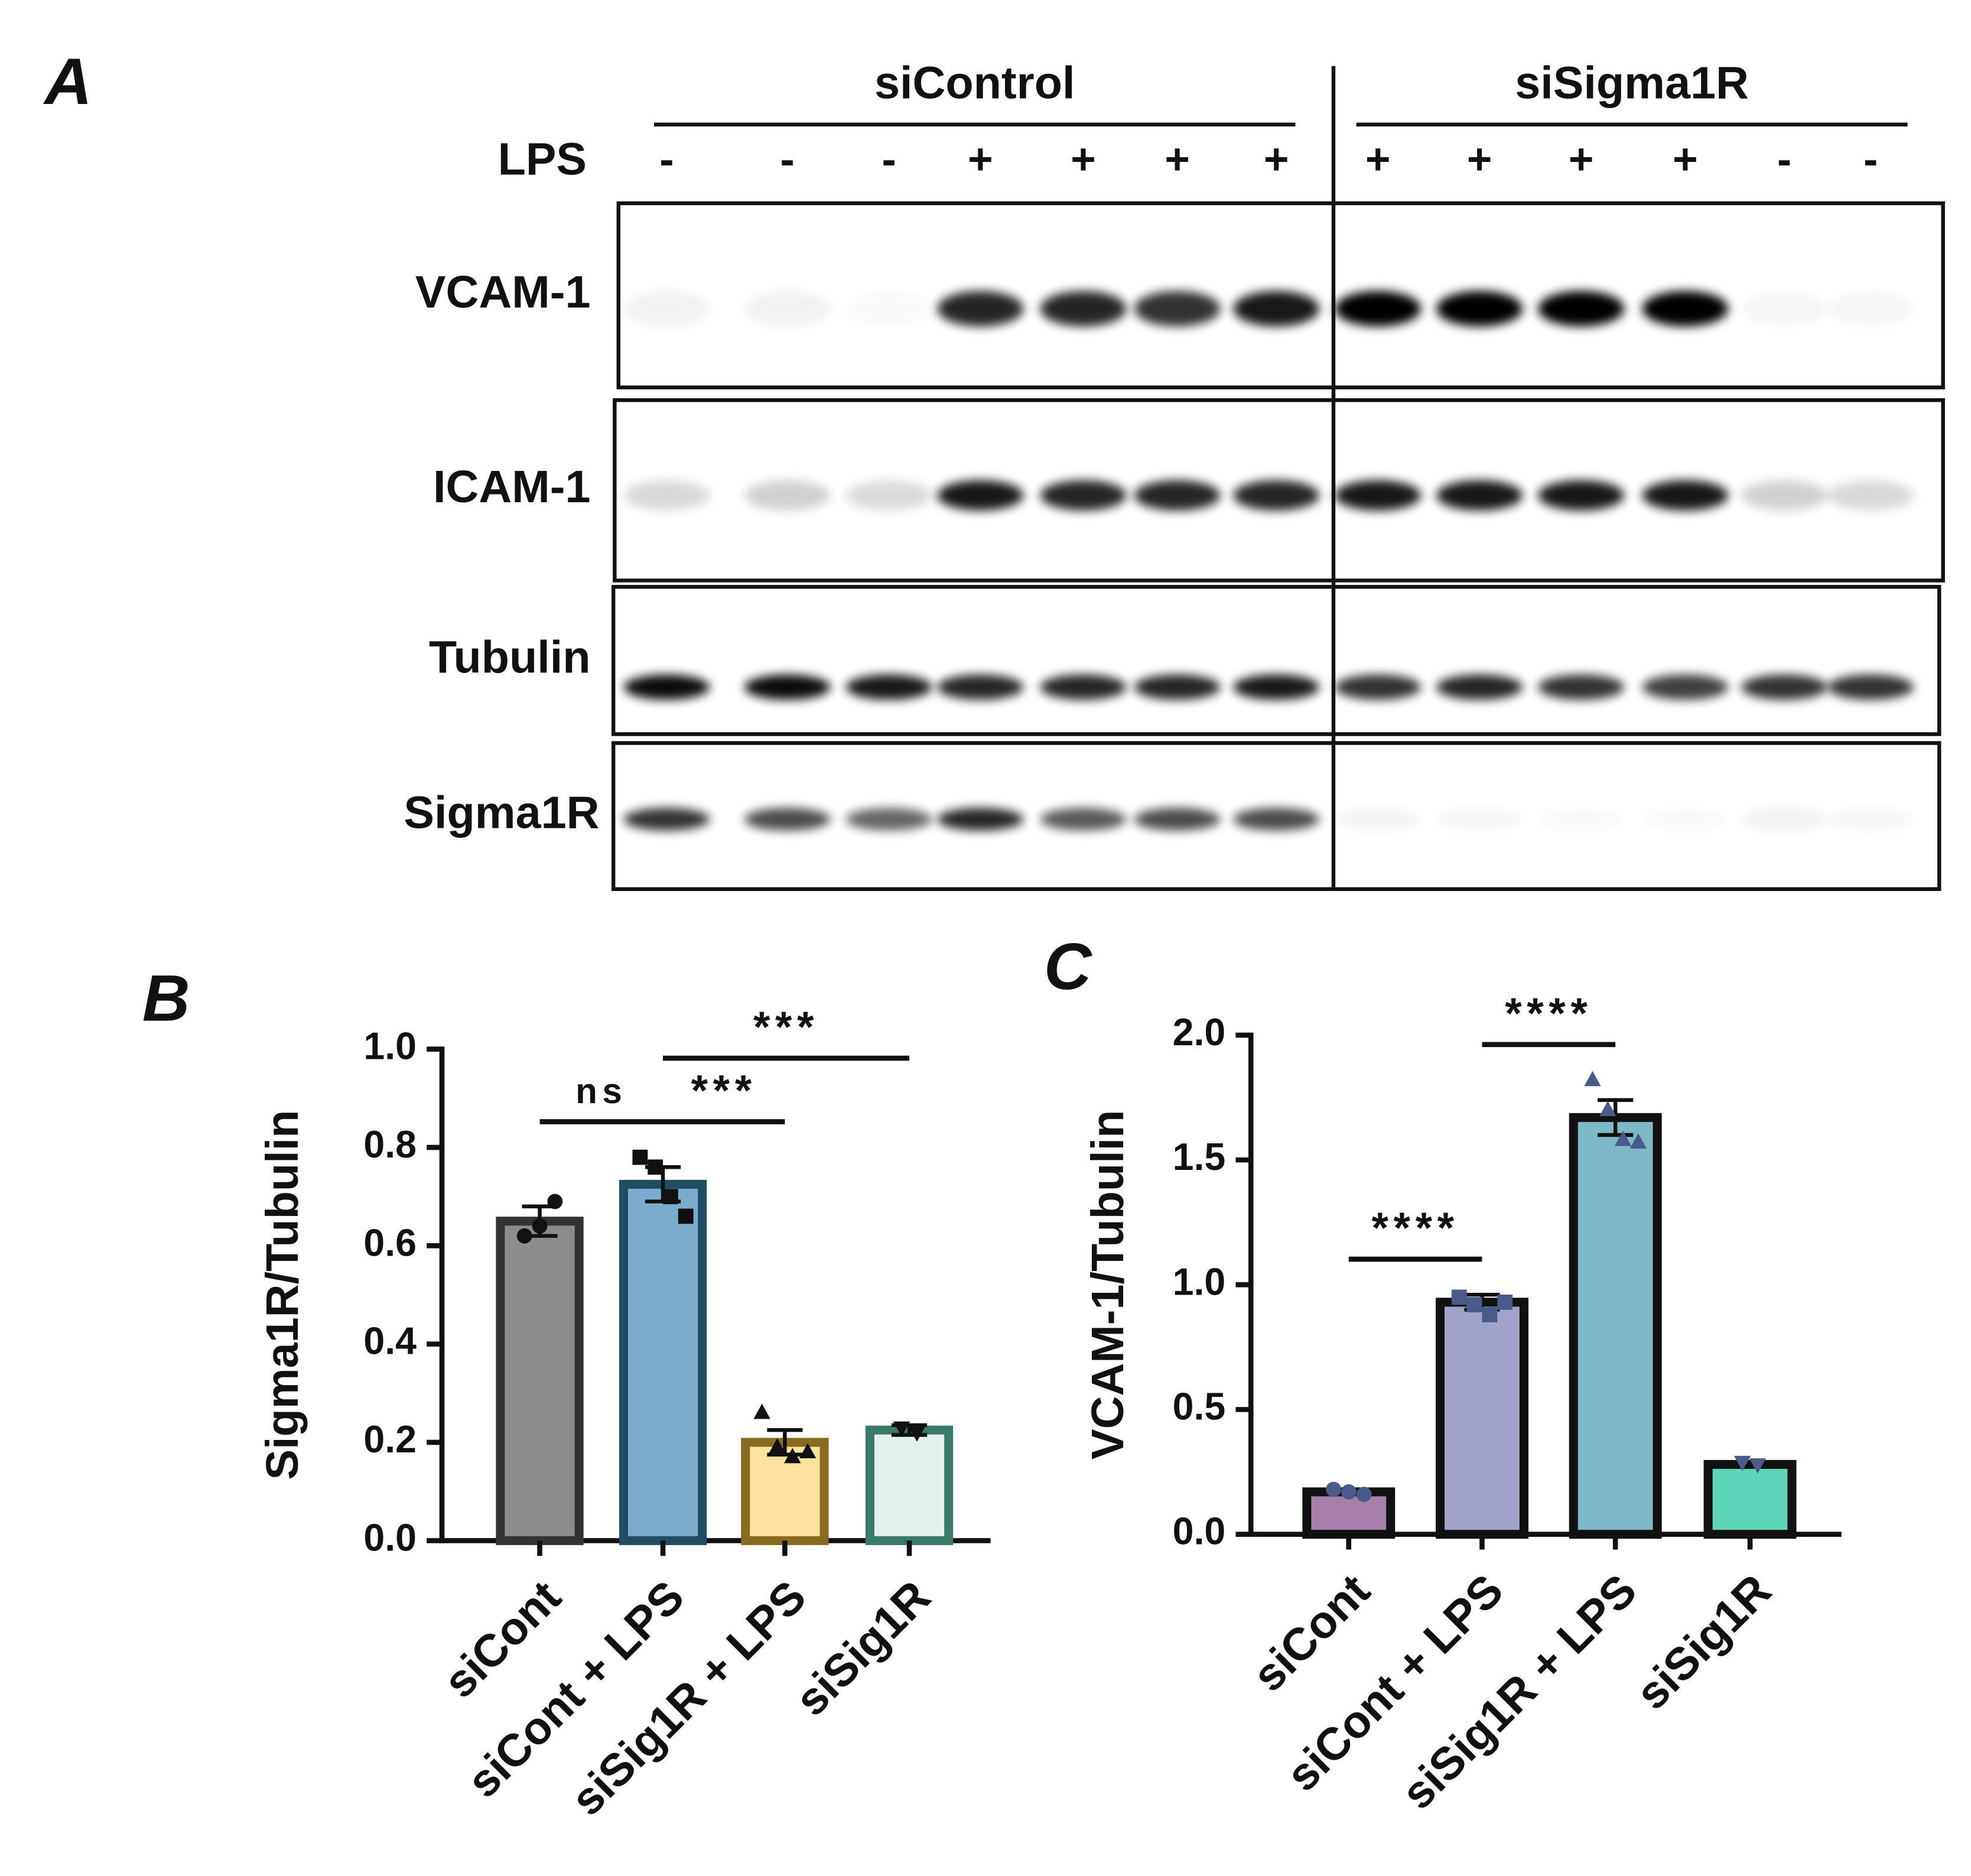 This screenshot has height=1876, width=1971. Describe the element at coordinates (503, 291) in the screenshot. I see `row-label: VCAM-1` at that location.